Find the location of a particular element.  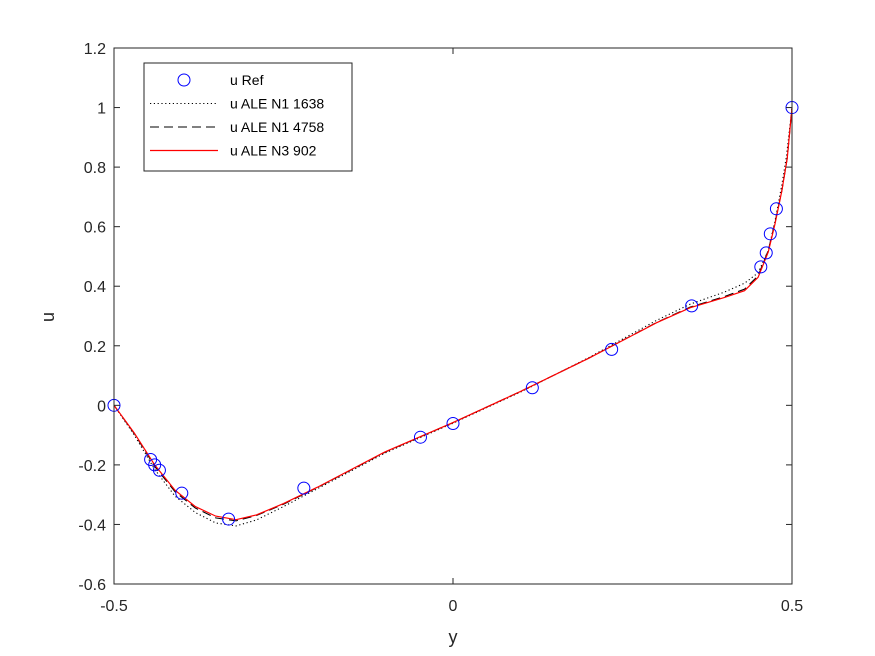

y-tick-label: 1.2 is located at coordinates (95, 49).